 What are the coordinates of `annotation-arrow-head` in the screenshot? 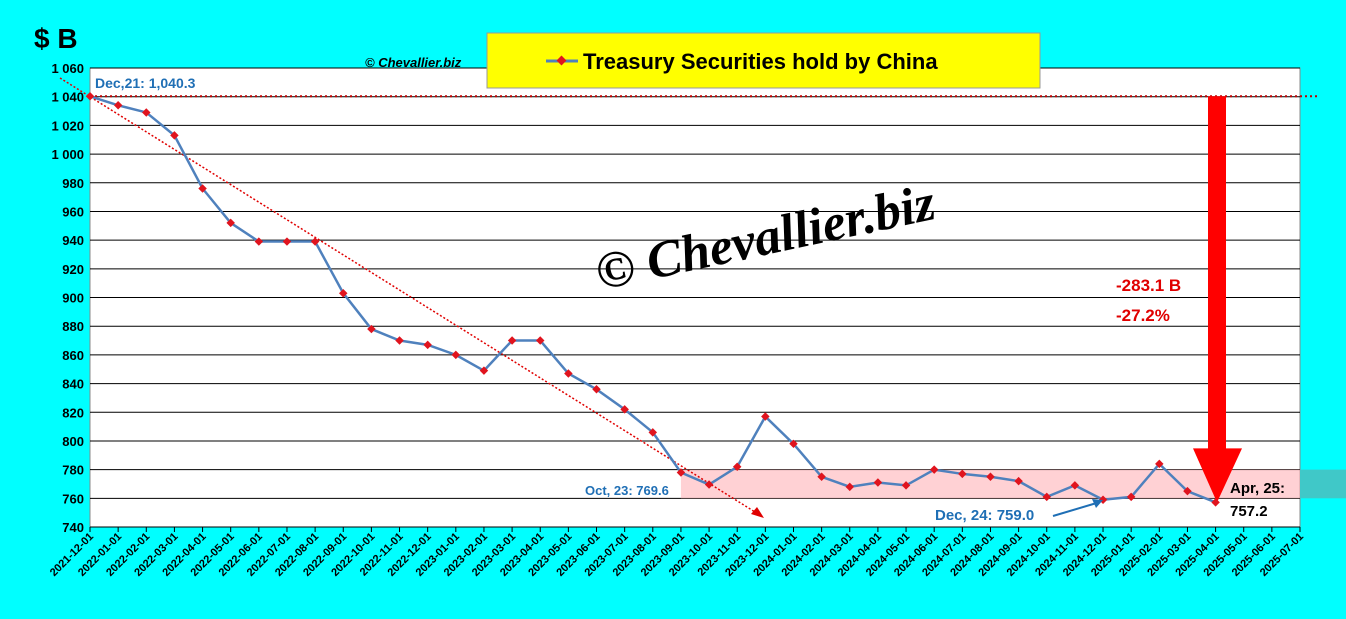 It's located at (1097, 503).